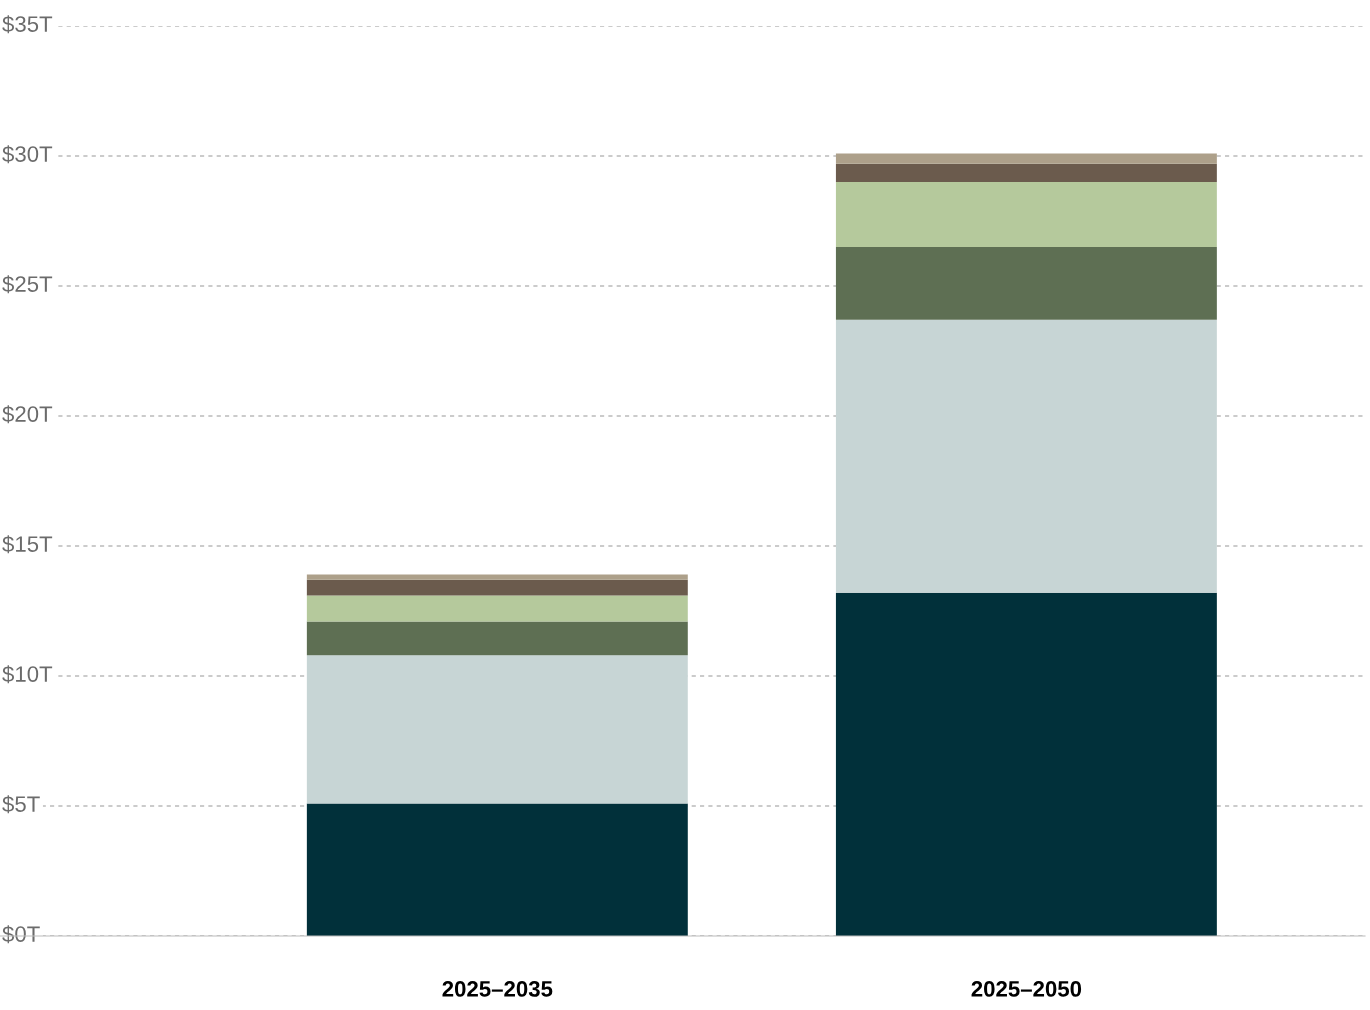  What do you see at coordinates (27, 24) in the screenshot?
I see `y-tick-label: $35T` at bounding box center [27, 24].